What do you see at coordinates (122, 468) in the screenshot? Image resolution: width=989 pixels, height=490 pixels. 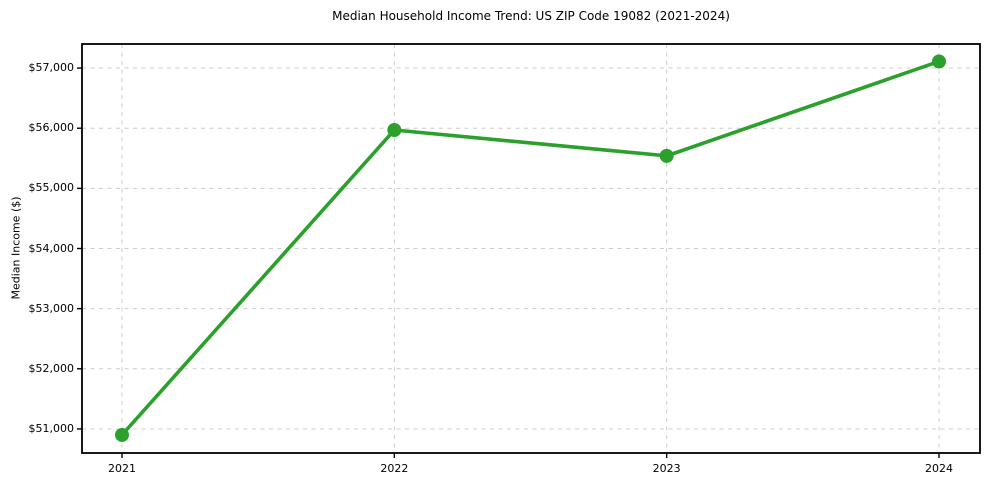 I see `x-tick-label: 2021` at bounding box center [122, 468].